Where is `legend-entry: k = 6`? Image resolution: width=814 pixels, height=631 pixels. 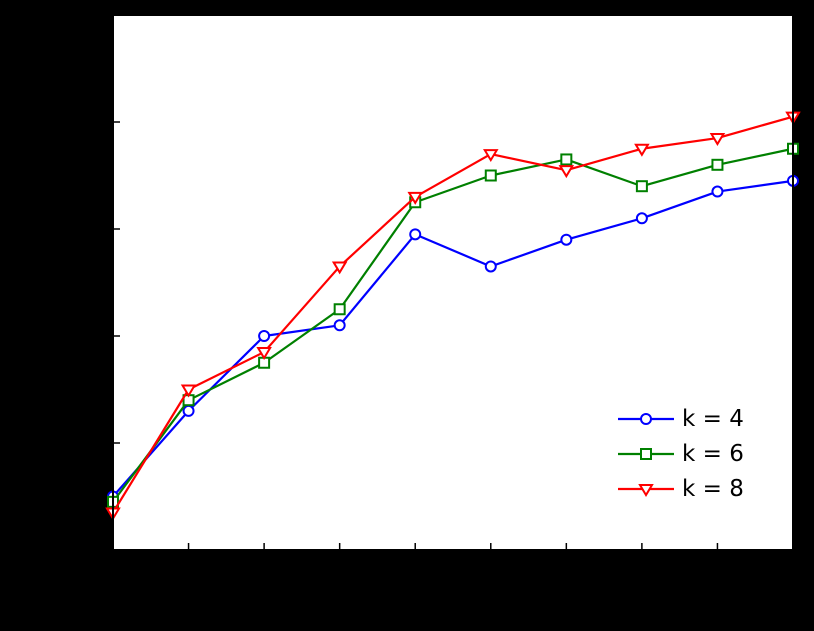 legend-entry: k = 6 is located at coordinates (680, 454).